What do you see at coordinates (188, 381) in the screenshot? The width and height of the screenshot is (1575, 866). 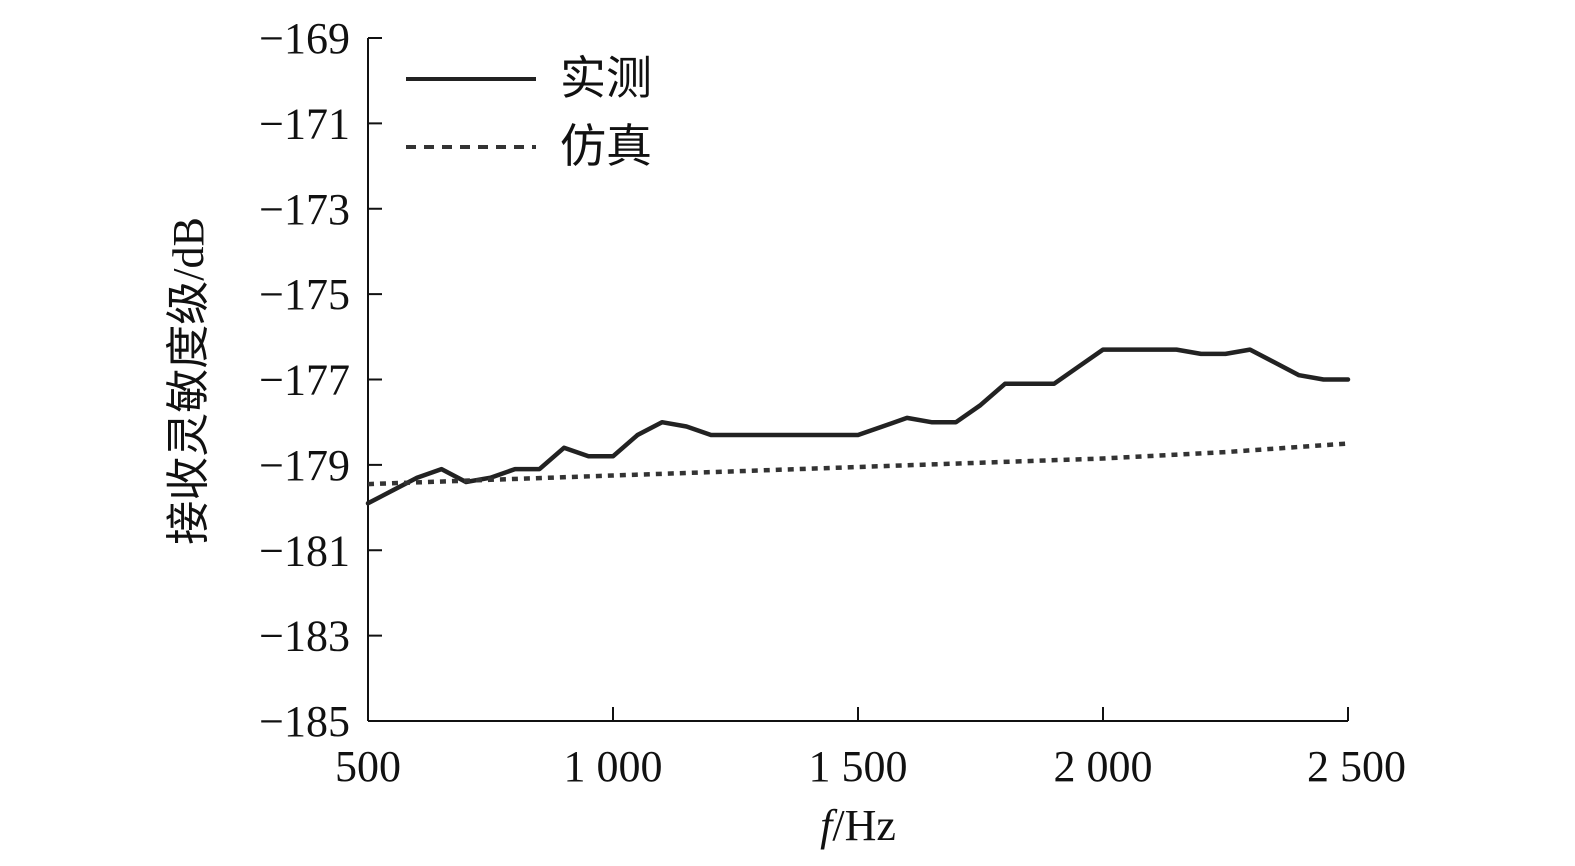 I see `y-axis-title: 接收灵敏度级/dB` at bounding box center [188, 381].